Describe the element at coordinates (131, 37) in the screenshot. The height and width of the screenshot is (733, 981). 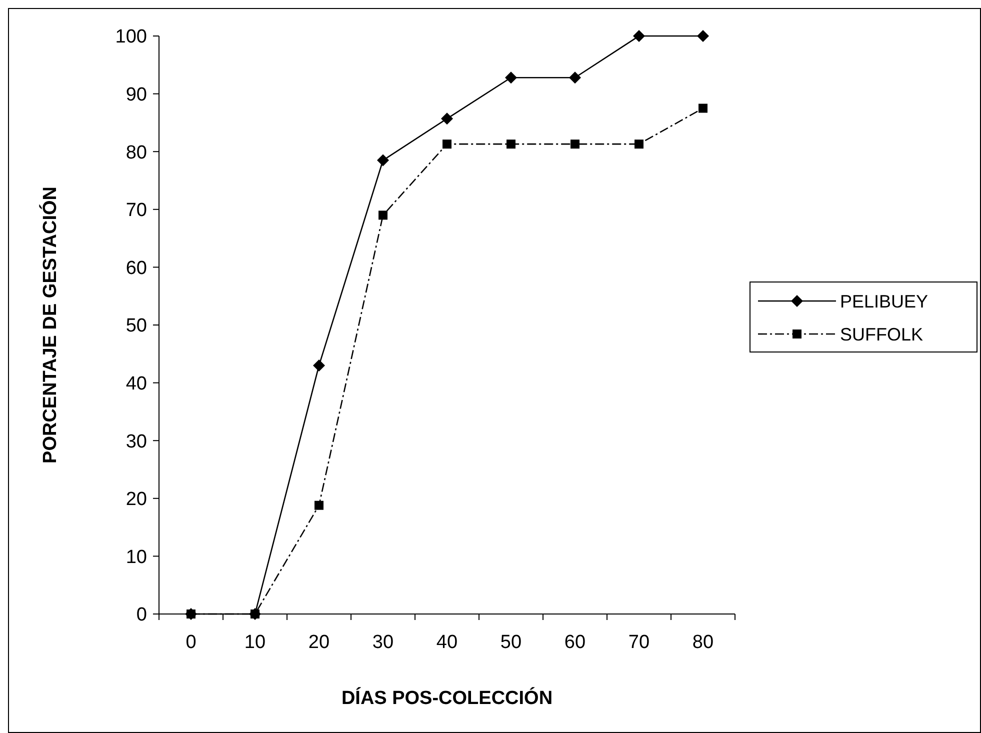
I see `y-tick-label: 100` at that location.